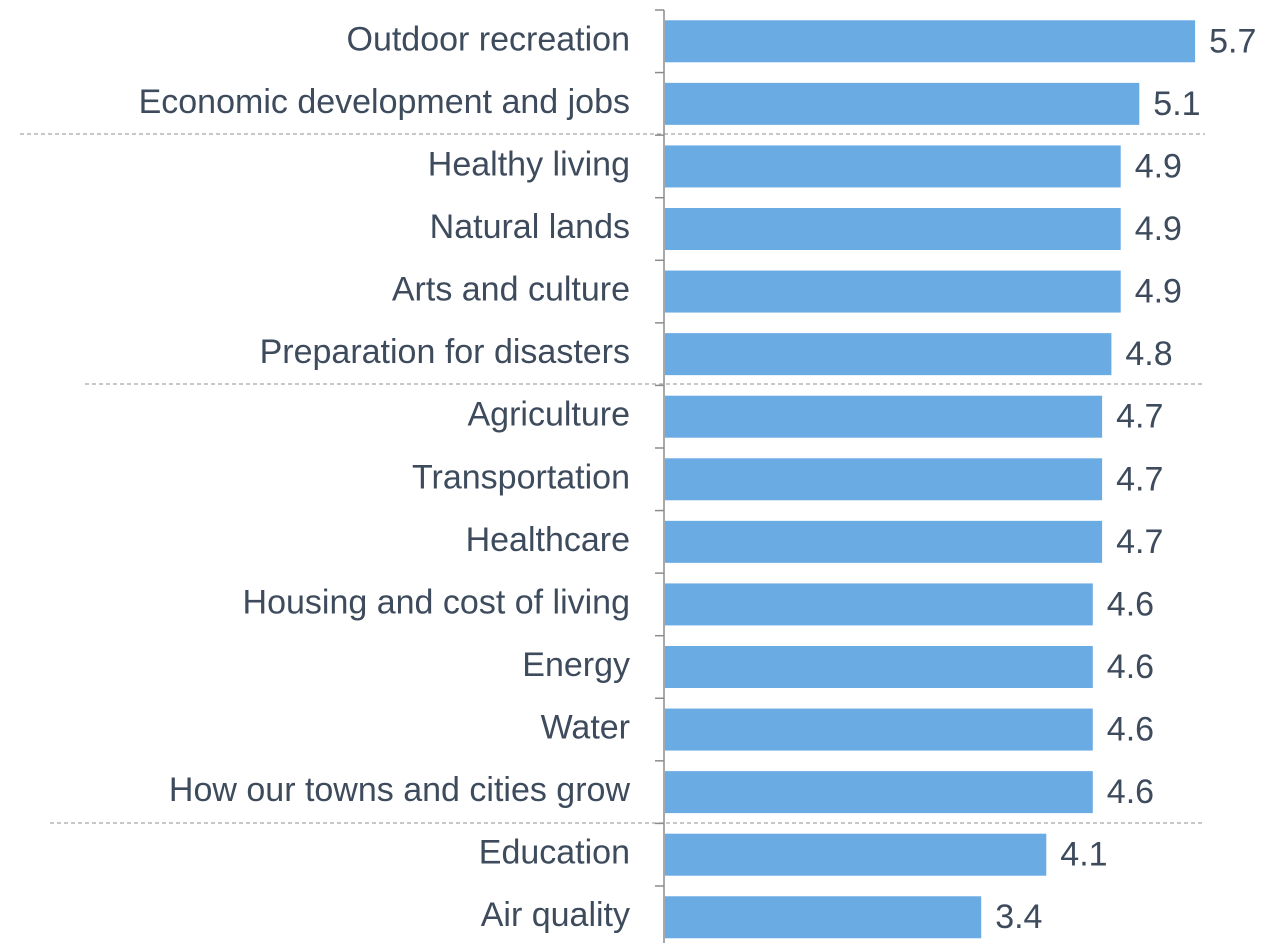  What do you see at coordinates (445, 352) in the screenshot?
I see `category-label: Preparation for disasters` at bounding box center [445, 352].